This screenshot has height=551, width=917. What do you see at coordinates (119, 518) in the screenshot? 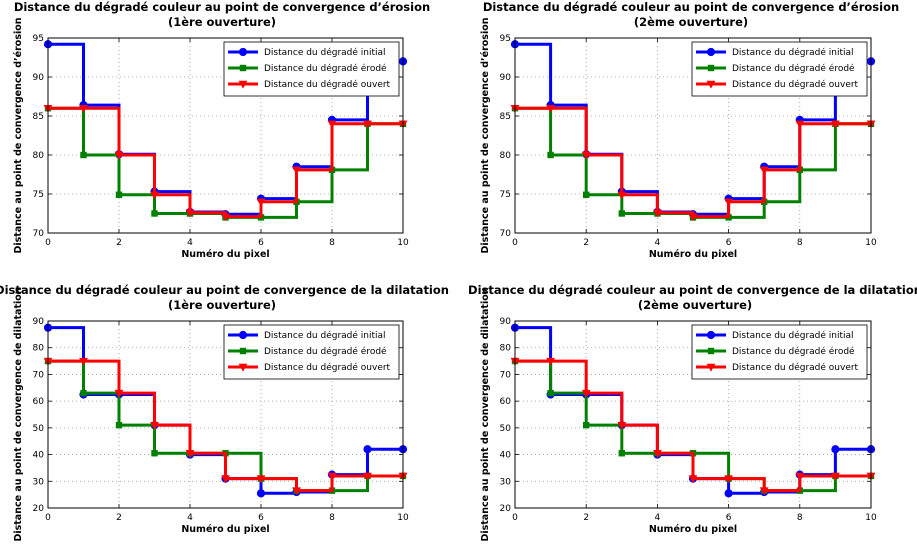
I see `x-tick-label: 2` at bounding box center [119, 518].